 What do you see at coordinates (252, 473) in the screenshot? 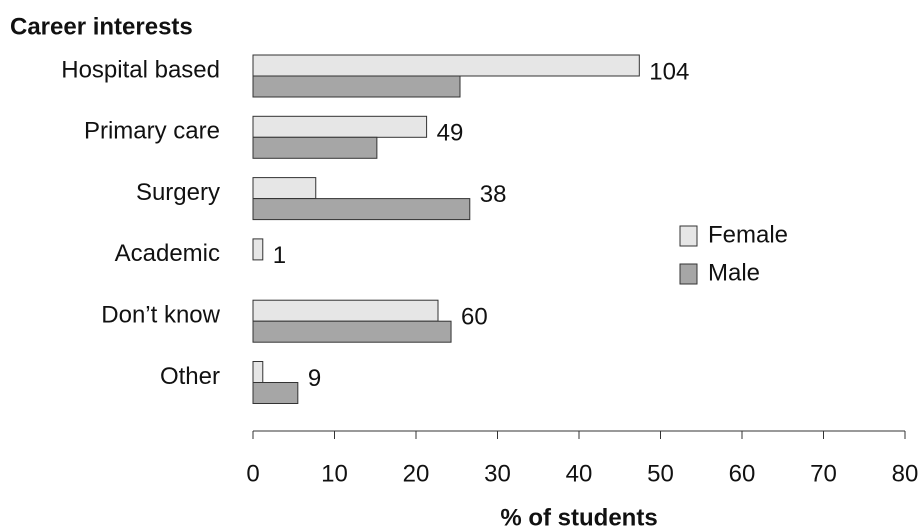
I see `x-tick-label: 0` at bounding box center [252, 473].